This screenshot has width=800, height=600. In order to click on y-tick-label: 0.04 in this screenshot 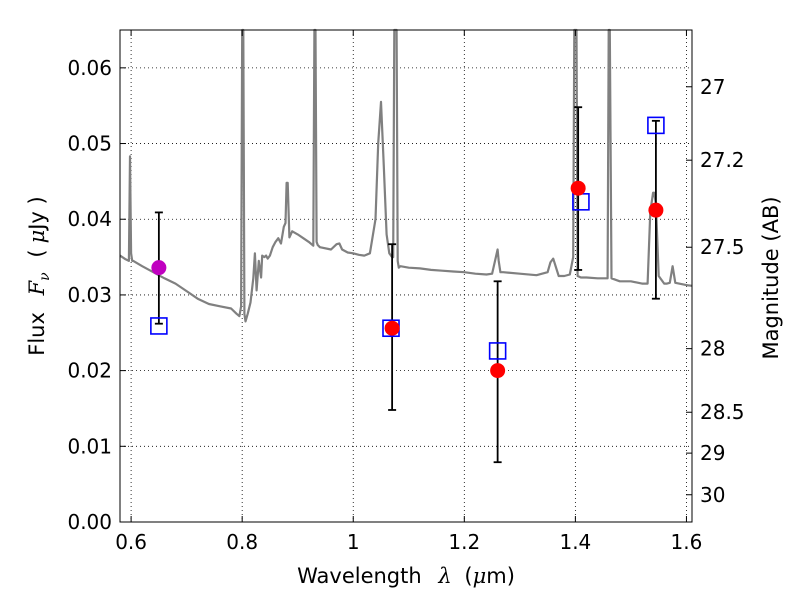, I will do `click(89, 219)`.